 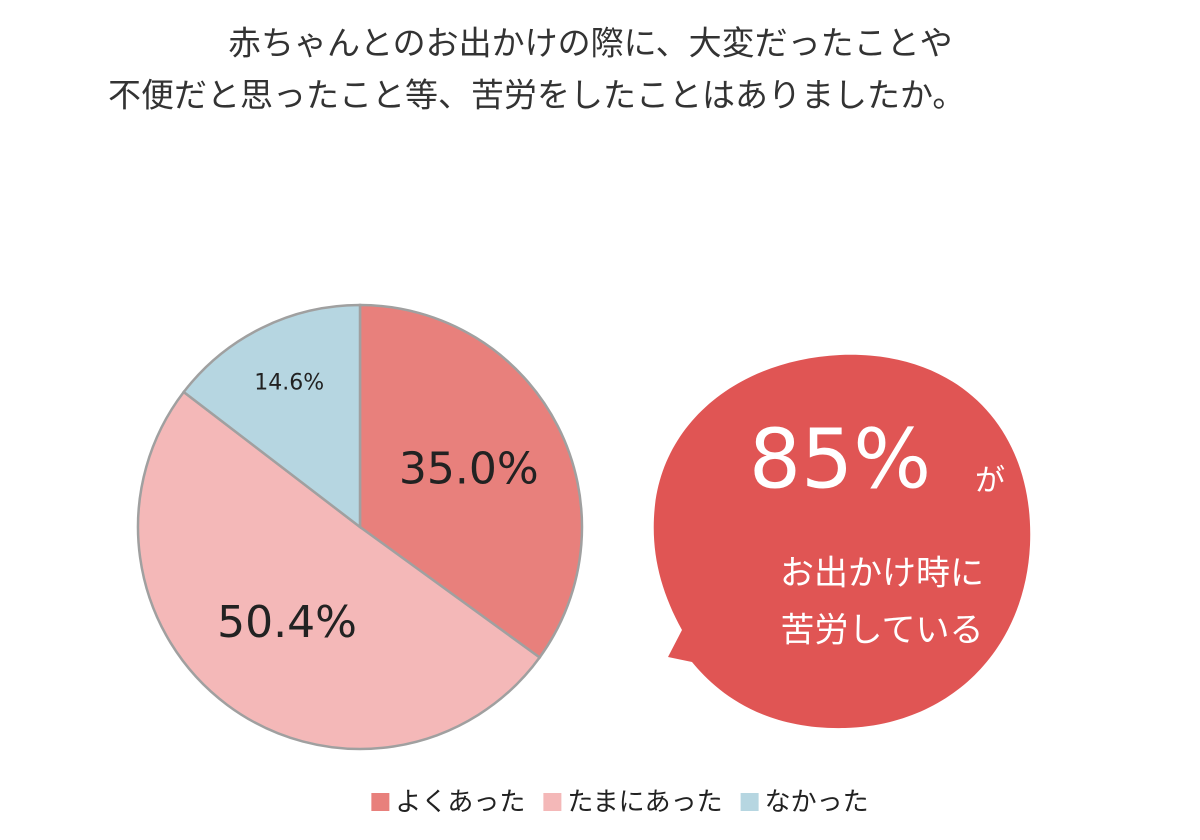 What do you see at coordinates (536, 95) in the screenshot?
I see `chart-title: 不便だと思ったこと等、苦労をしたことはありましたか。` at bounding box center [536, 95].